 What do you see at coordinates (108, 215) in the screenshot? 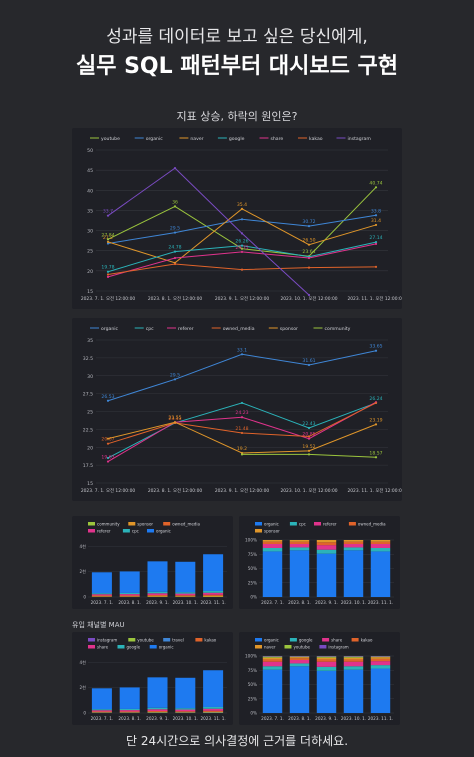
I see `data-point-instagram` at bounding box center [108, 215].